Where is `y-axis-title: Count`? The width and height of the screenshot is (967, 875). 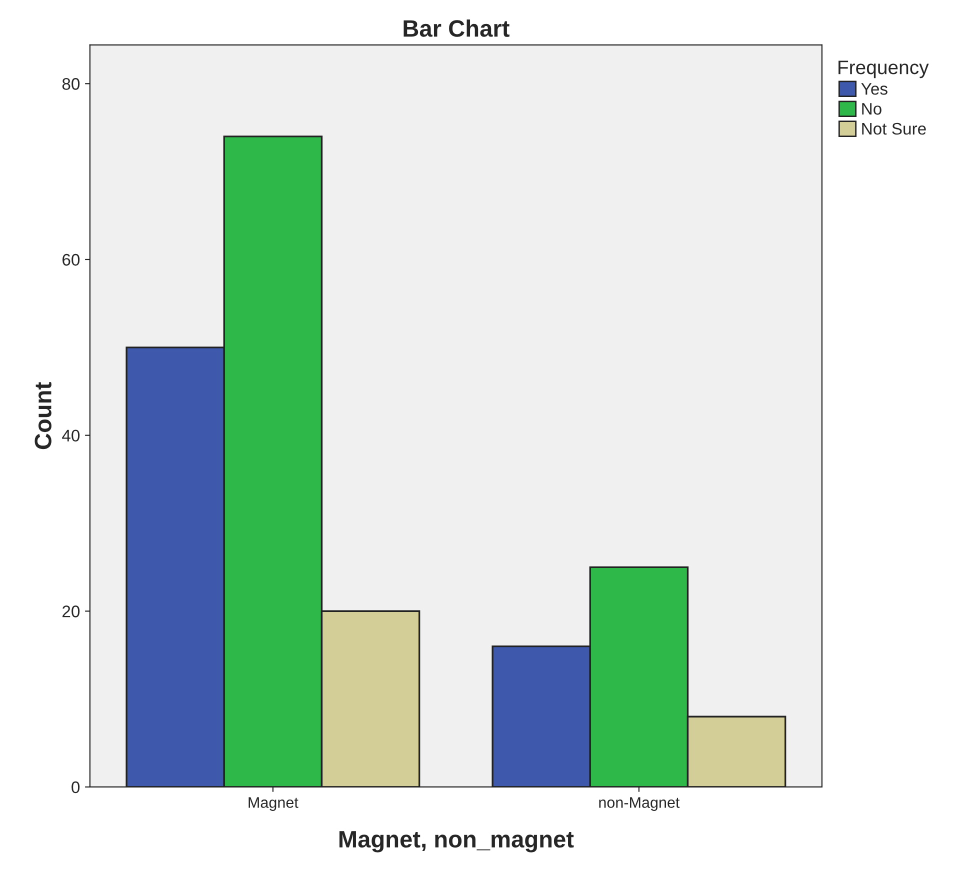 y-axis-title: Count is located at coordinates (43, 416).